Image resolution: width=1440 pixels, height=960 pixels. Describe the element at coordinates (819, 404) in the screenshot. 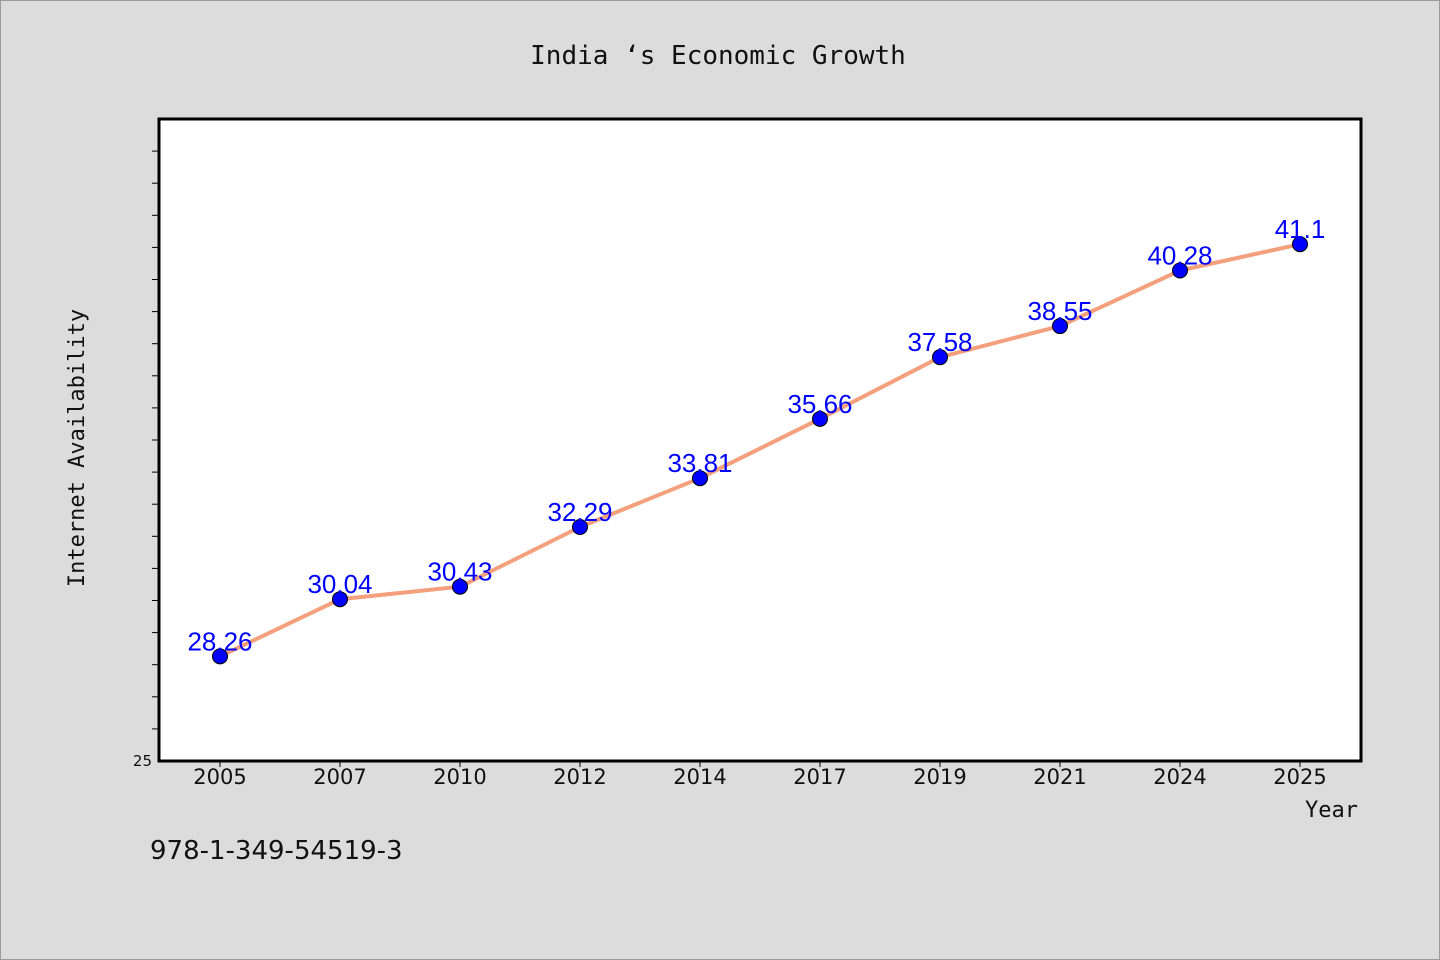

I see `data-label: 35.66` at that location.